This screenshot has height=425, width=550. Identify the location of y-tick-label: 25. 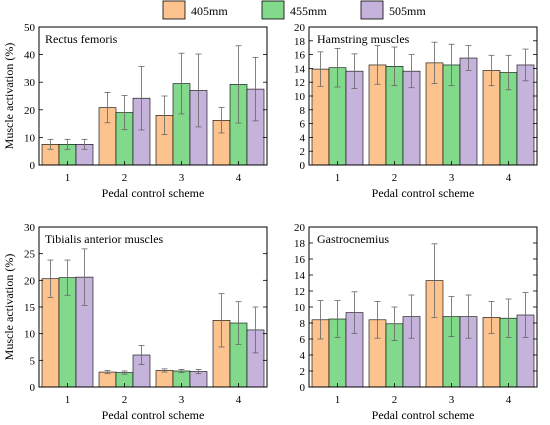
(30, 255).